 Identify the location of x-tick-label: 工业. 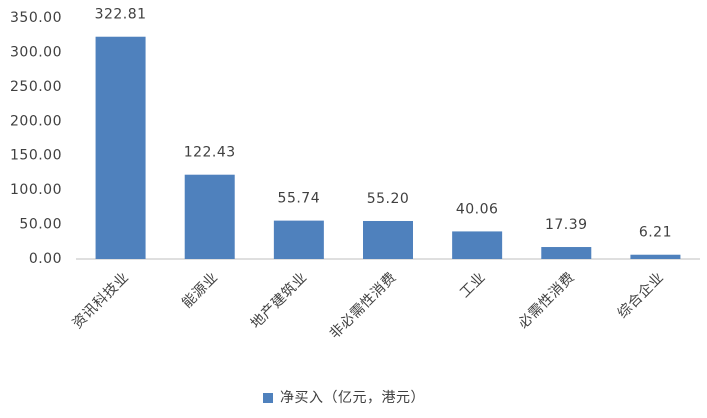
(473, 285).